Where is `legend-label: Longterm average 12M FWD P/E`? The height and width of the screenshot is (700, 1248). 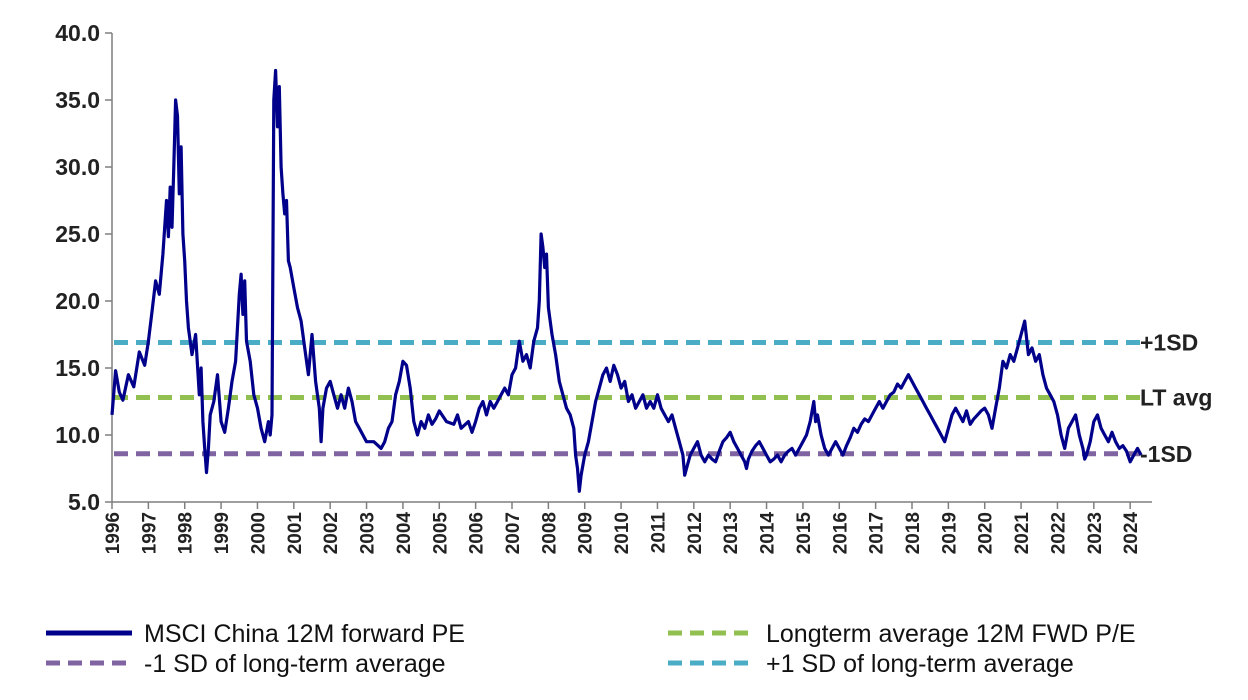
legend-label: Longterm average 12M FWD P/E is located at coordinates (951, 634).